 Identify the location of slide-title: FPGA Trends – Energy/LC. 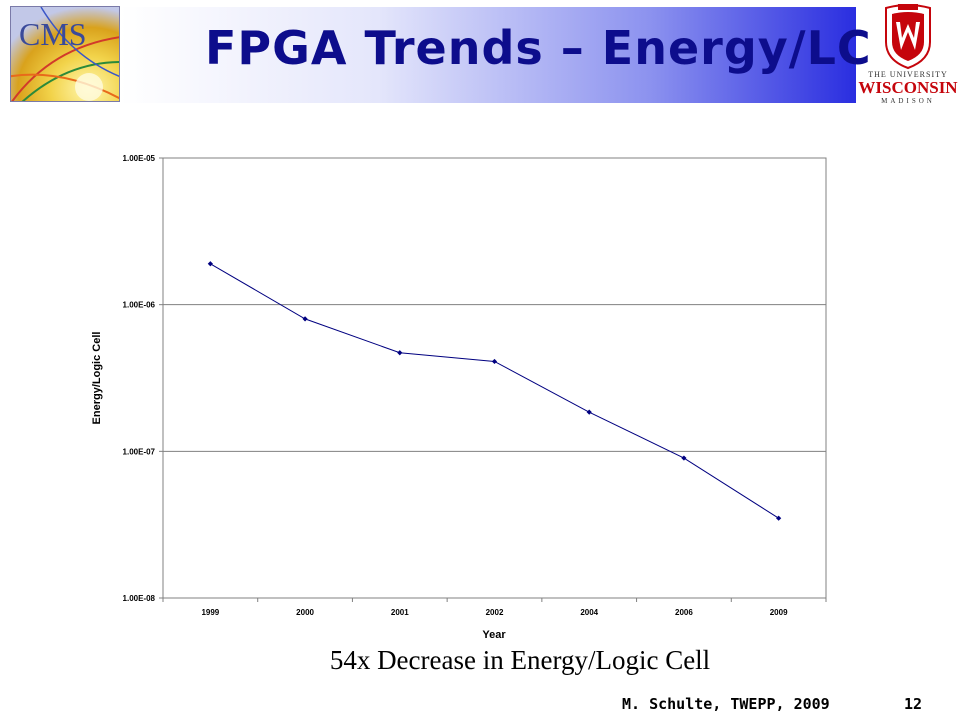
(538, 48).